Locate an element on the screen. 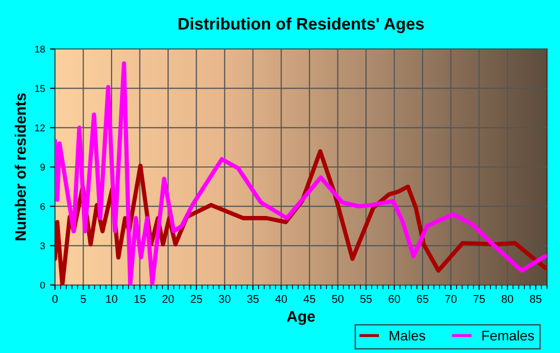  y-tick-label: 15 is located at coordinates (40, 88).